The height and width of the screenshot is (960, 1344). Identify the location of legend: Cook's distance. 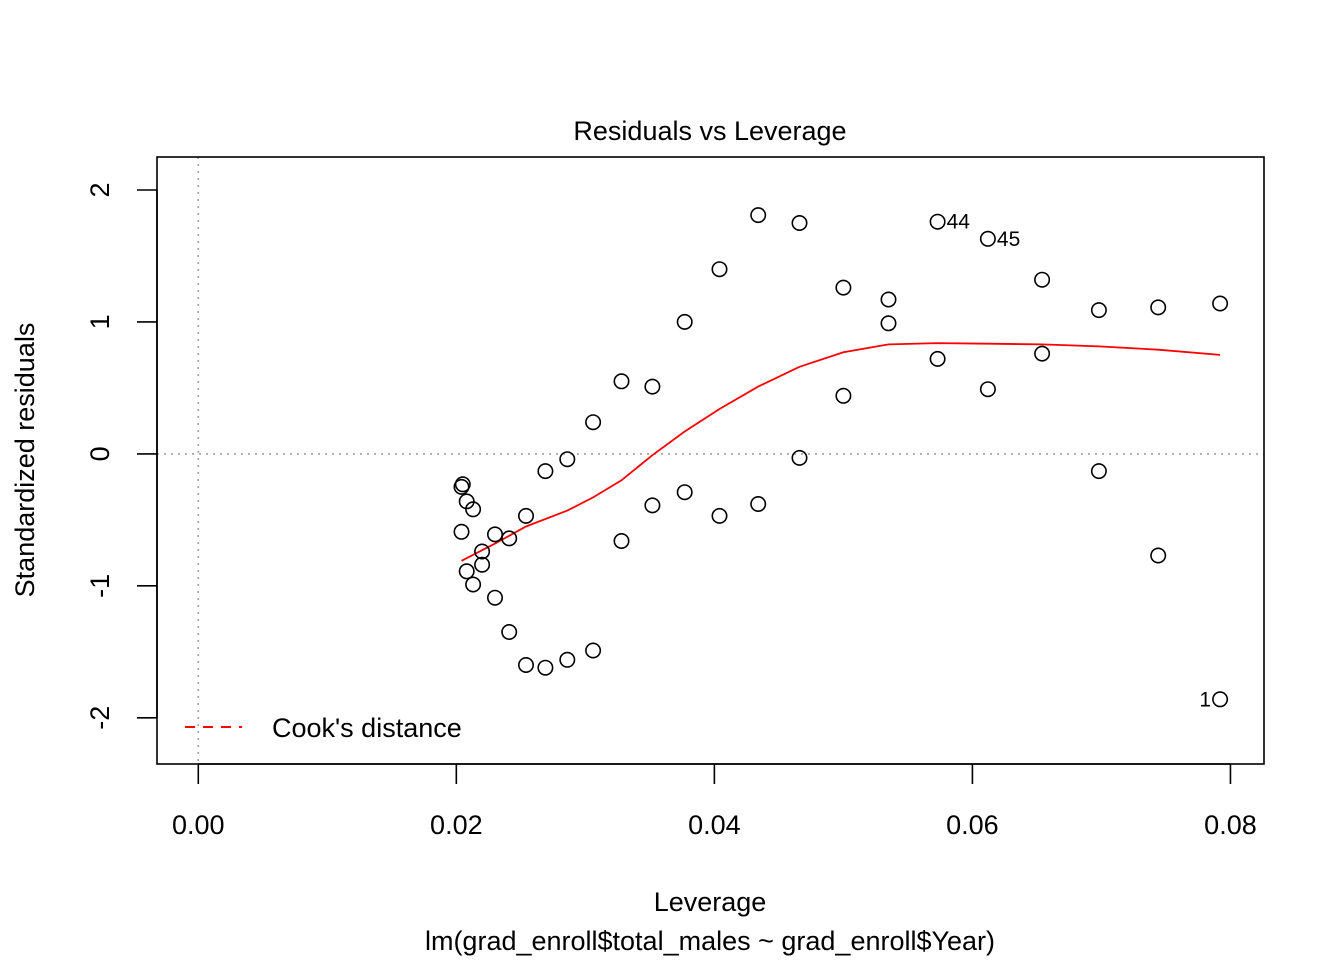
(323, 728).